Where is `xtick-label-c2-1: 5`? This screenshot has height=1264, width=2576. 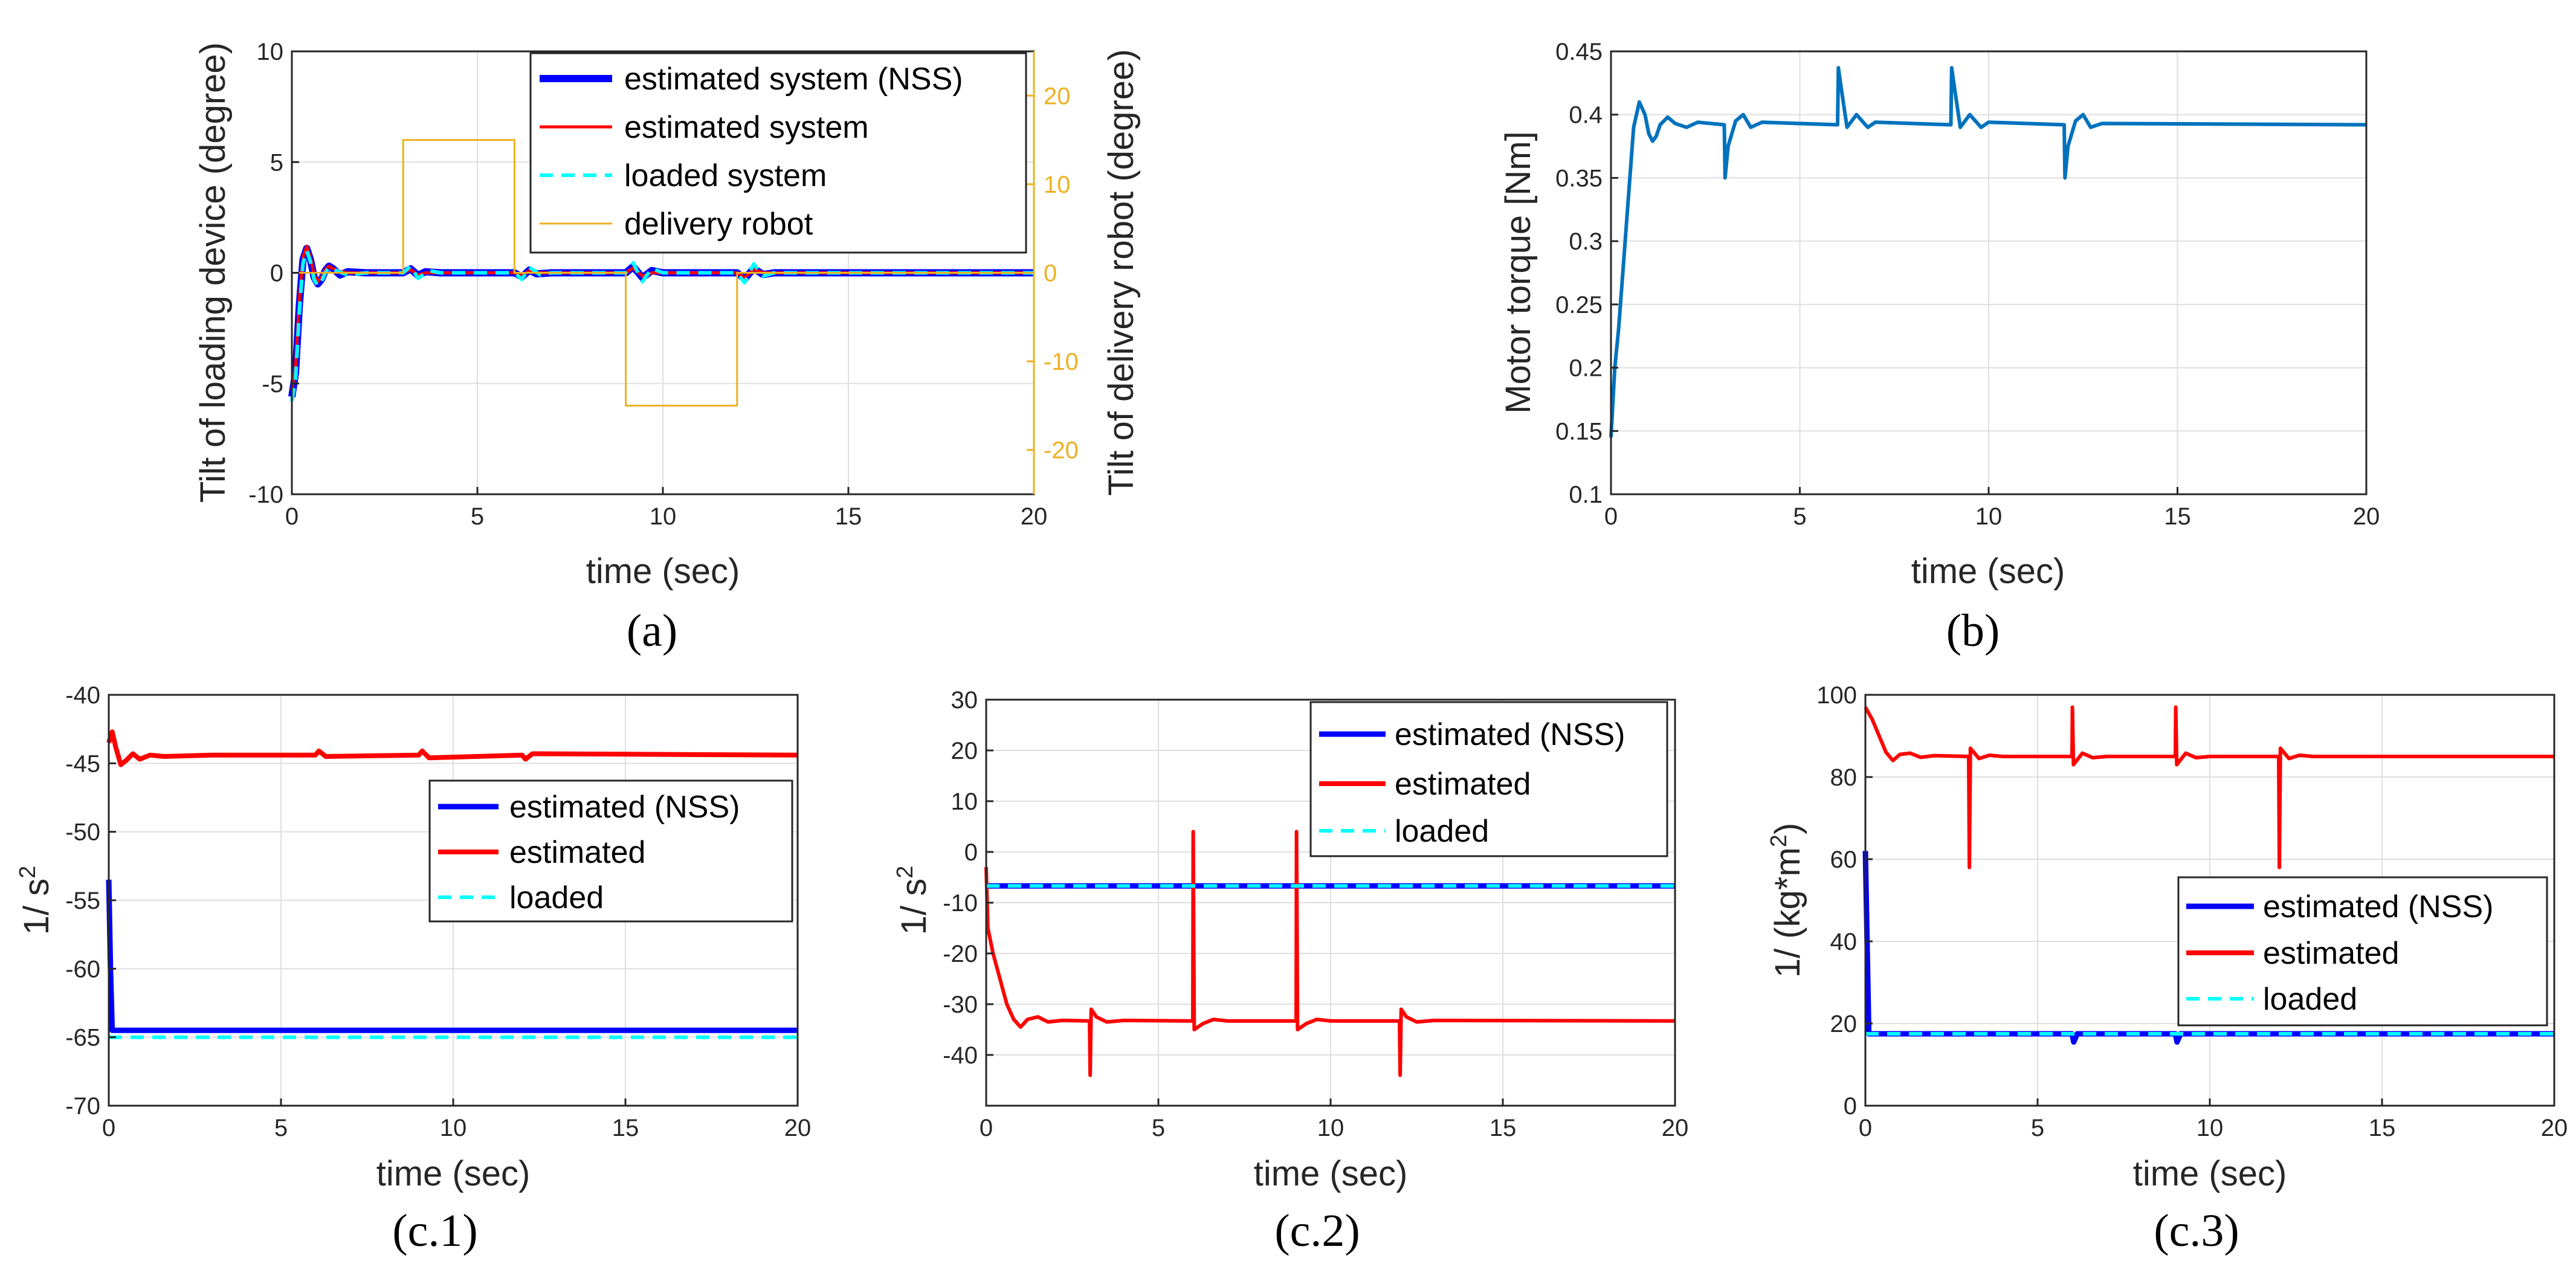 xtick-label-c2-1: 5 is located at coordinates (1158, 1128).